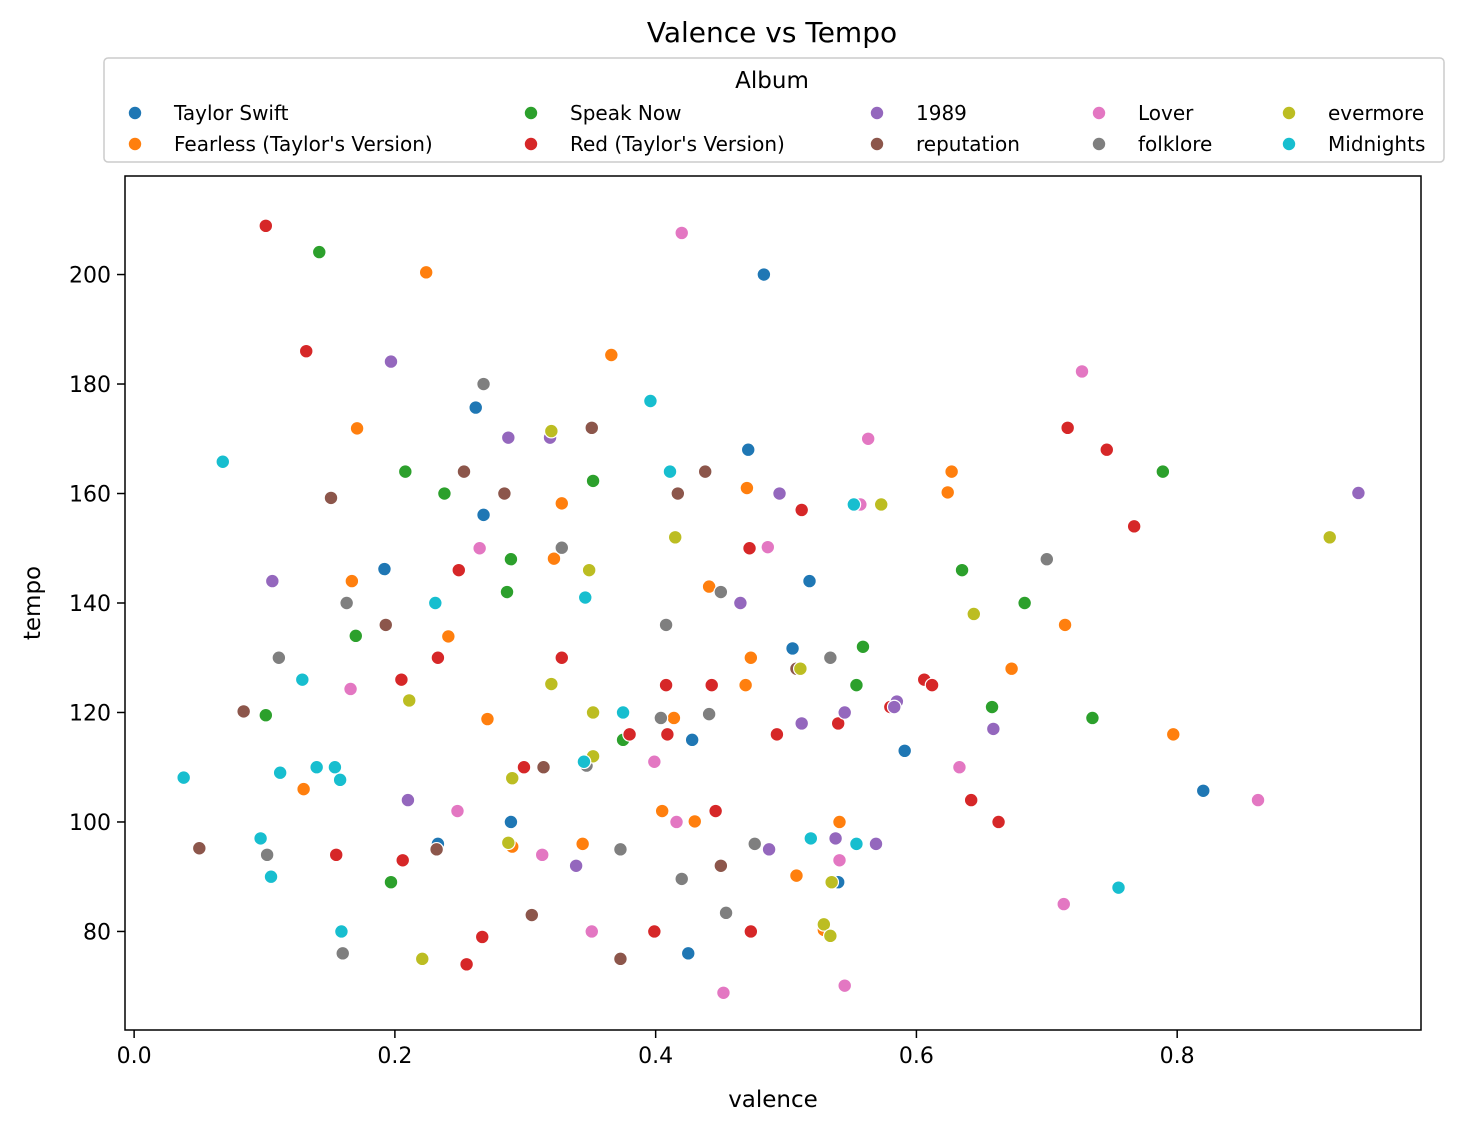 This screenshot has height=1132, width=1463. Describe the element at coordinates (968, 144) in the screenshot. I see `legend-label: reputation` at that location.